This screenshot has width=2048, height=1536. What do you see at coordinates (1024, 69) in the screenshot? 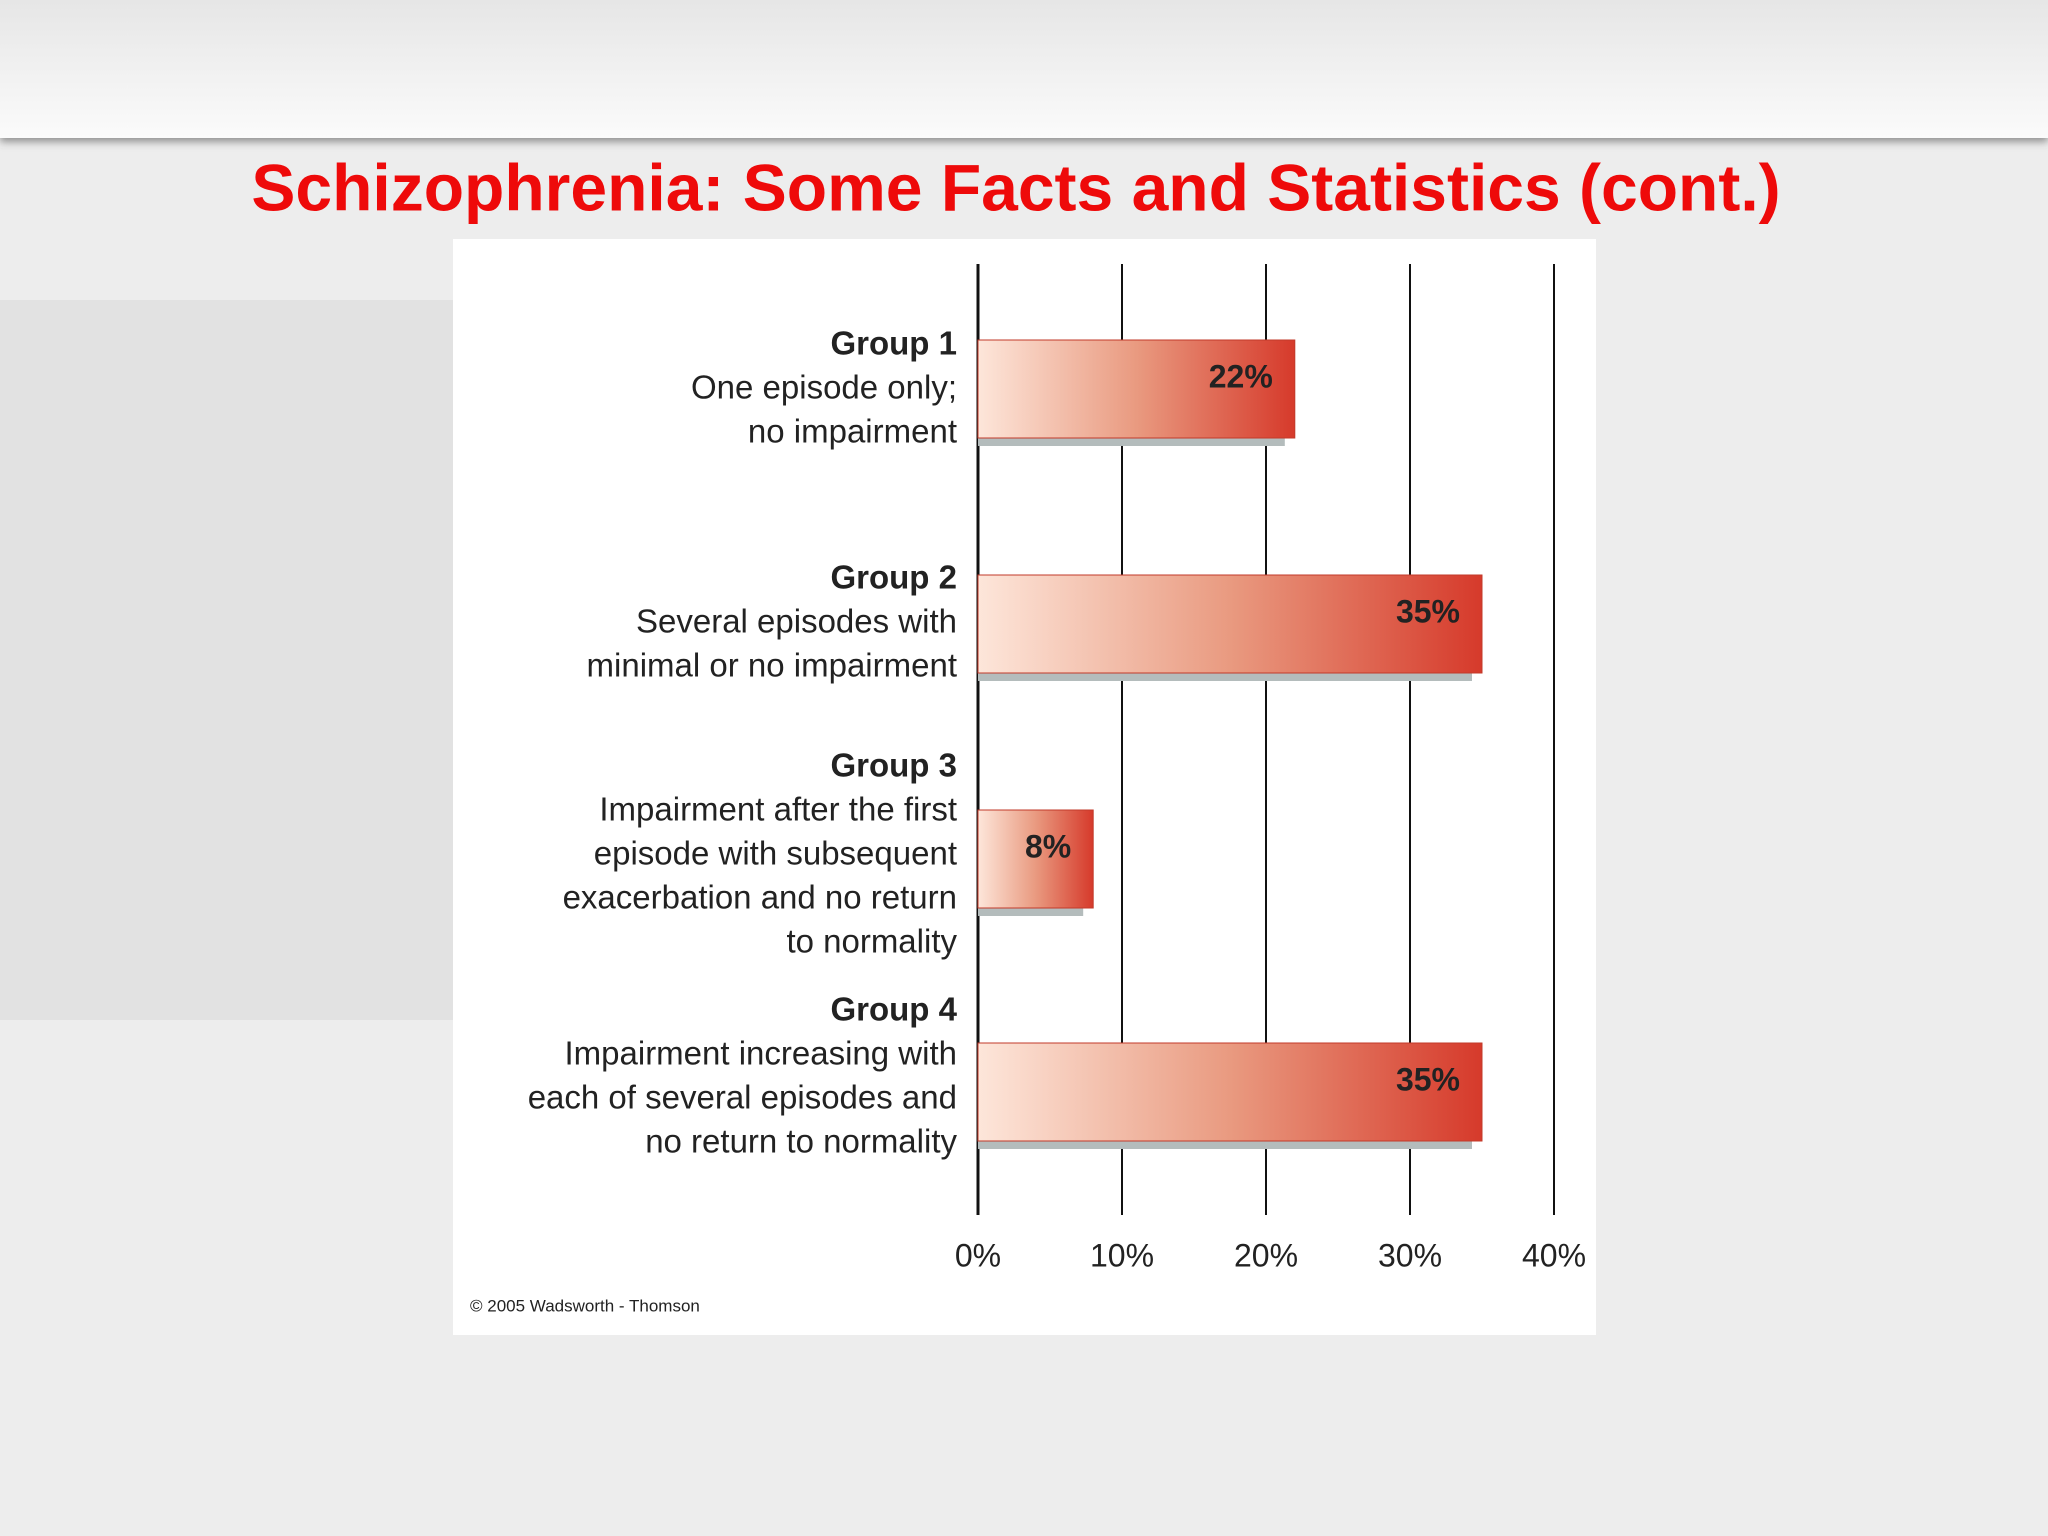
I see `header-band` at bounding box center [1024, 69].